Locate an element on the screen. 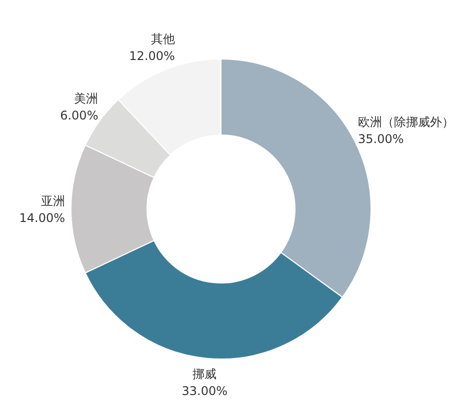 This screenshot has width=459, height=406. slice-label: 其他 is located at coordinates (162, 39).